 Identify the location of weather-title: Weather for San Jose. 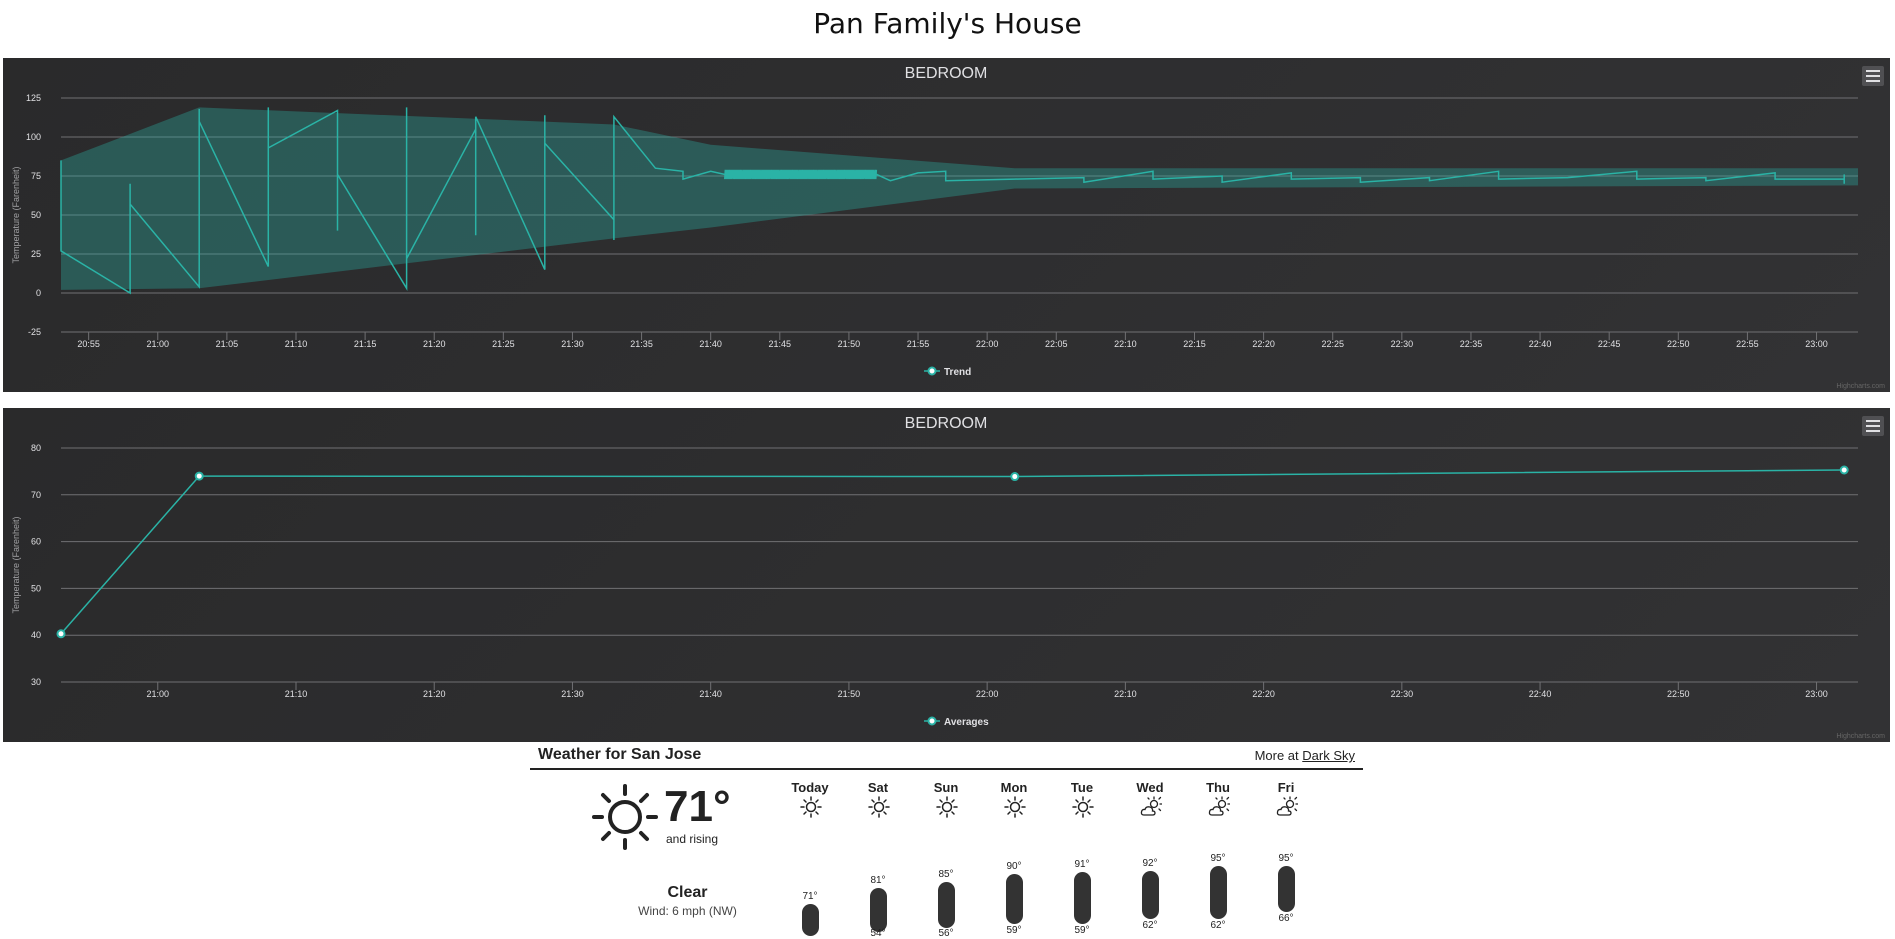
(620, 754).